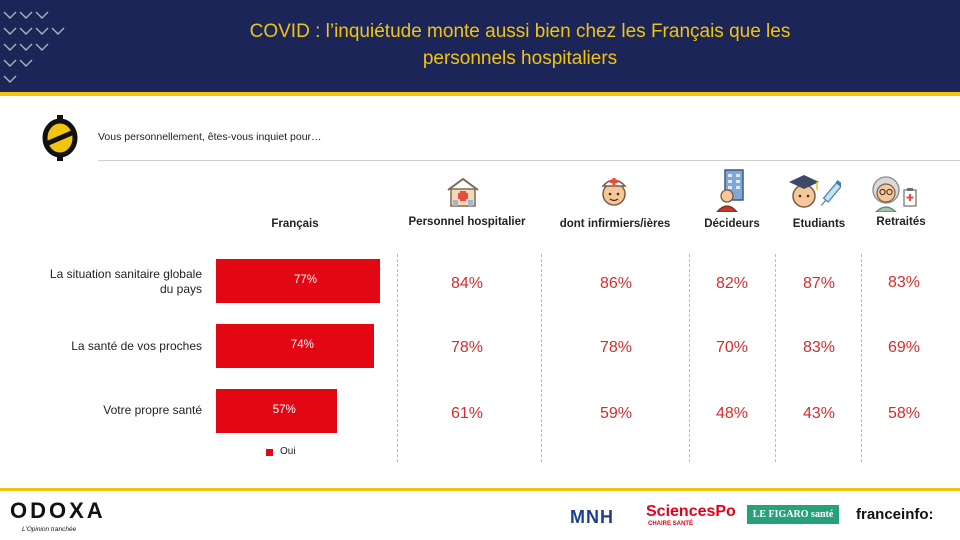  What do you see at coordinates (152, 410) in the screenshot?
I see `row-label-propre-sante: Votre propre santé` at bounding box center [152, 410].